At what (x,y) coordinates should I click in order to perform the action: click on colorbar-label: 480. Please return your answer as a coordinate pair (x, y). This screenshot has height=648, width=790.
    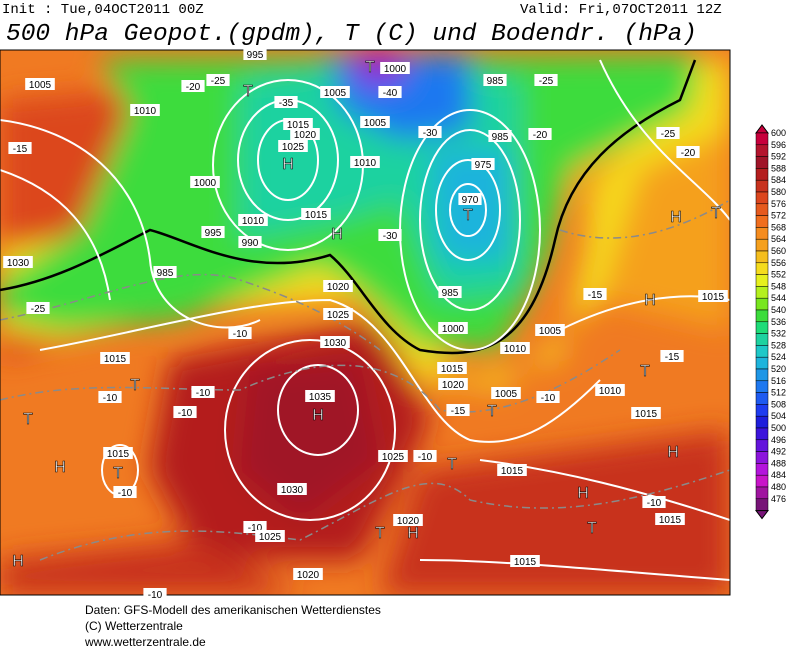
    Looking at the image, I should click on (778, 487).